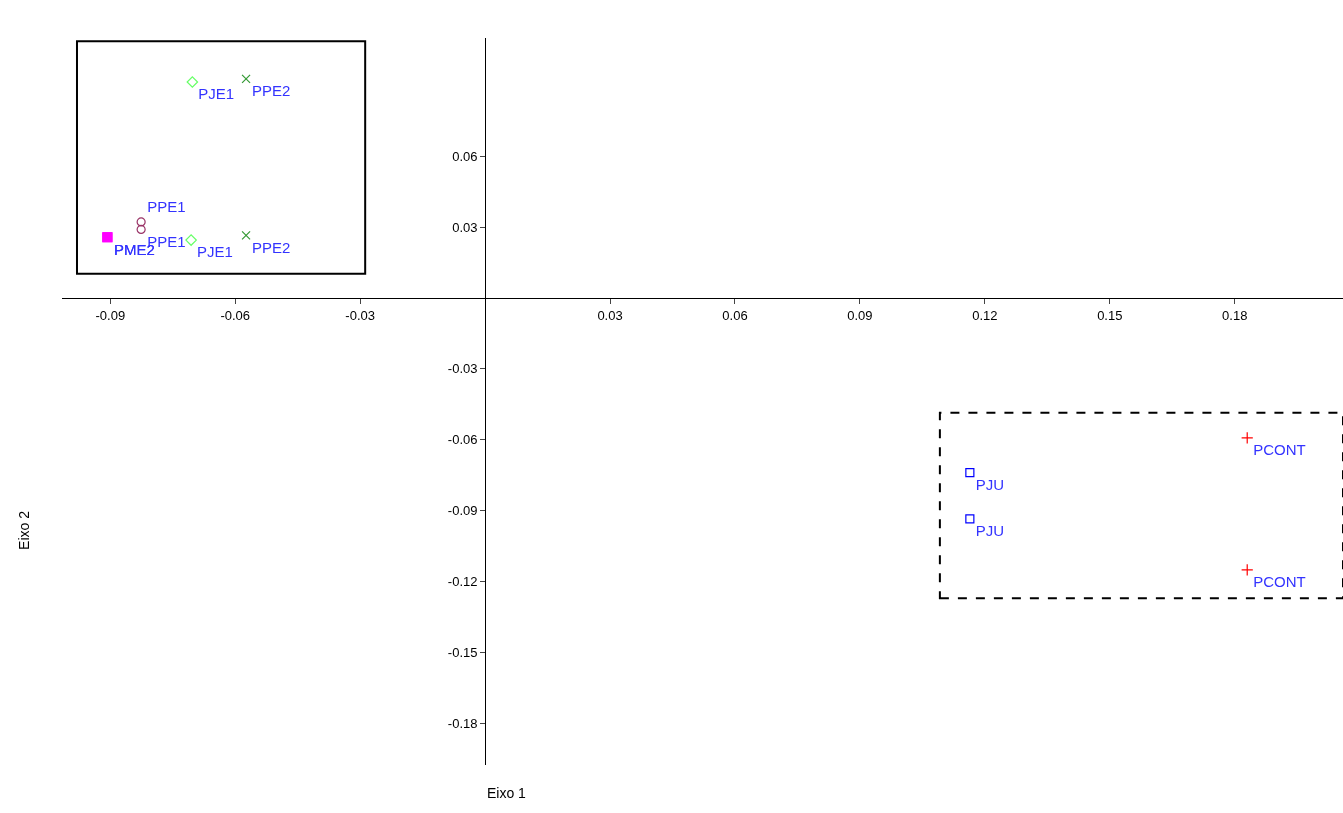 This screenshot has width=1343, height=813. Describe the element at coordinates (1110, 315) in the screenshot. I see `x-tick-label: 0.15` at that location.